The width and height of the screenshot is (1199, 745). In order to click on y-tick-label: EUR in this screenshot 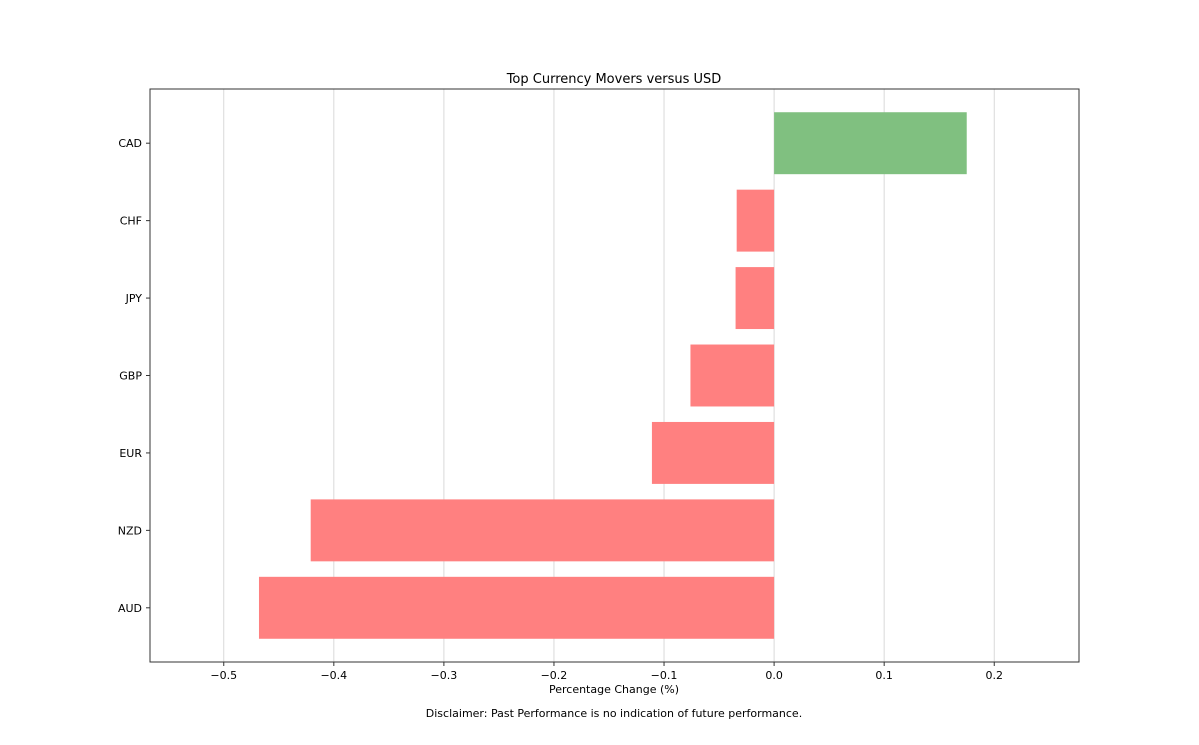, I will do `click(130, 453)`.